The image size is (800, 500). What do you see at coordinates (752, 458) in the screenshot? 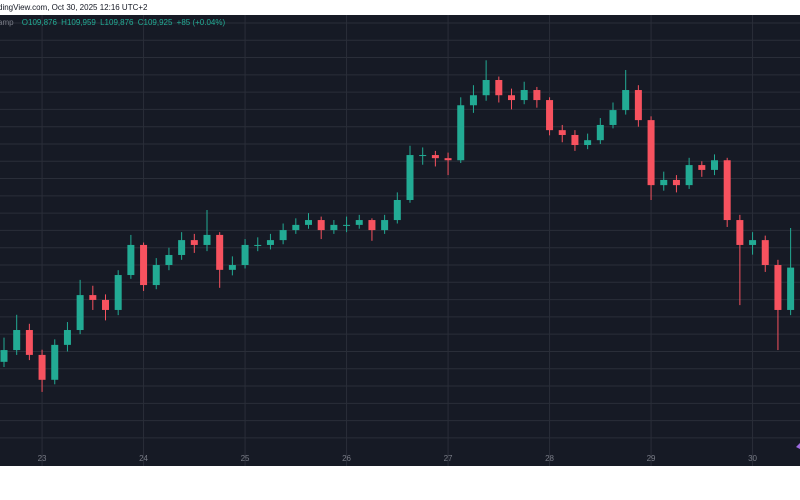
I see `x-tick-label: 30` at bounding box center [752, 458].